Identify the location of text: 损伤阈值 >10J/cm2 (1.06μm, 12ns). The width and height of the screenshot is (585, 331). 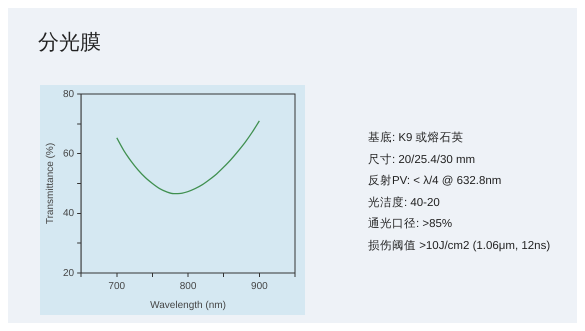
(459, 246).